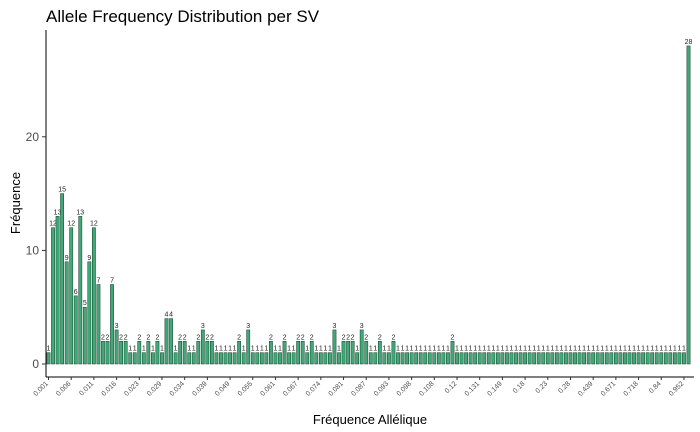 This screenshot has height=432, width=700. What do you see at coordinates (222, 388) in the screenshot?
I see `x-tick-label: 0.049` at bounding box center [222, 388].